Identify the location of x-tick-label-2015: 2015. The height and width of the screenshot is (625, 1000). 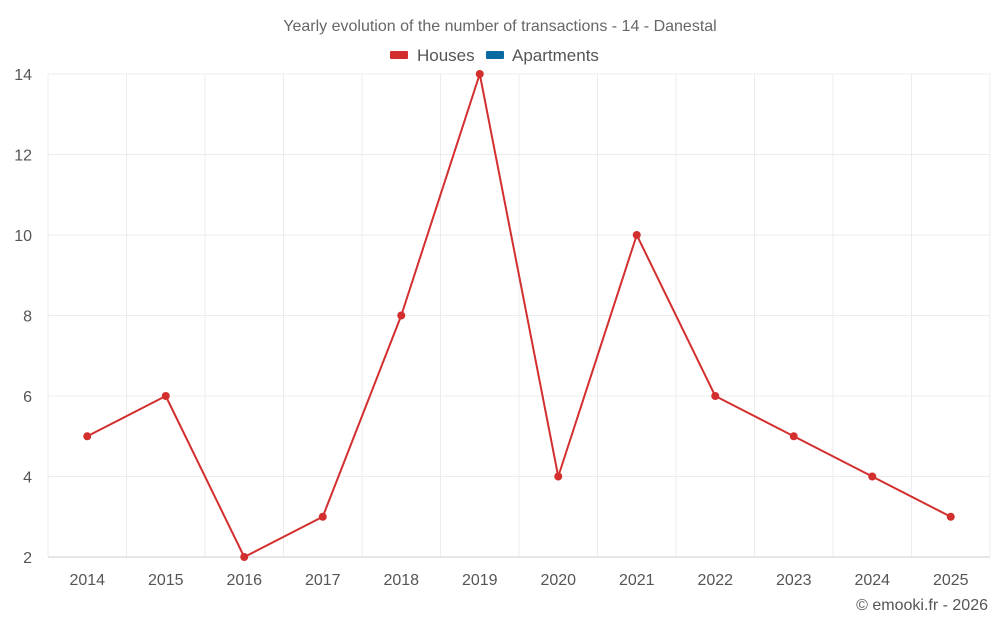
(166, 580).